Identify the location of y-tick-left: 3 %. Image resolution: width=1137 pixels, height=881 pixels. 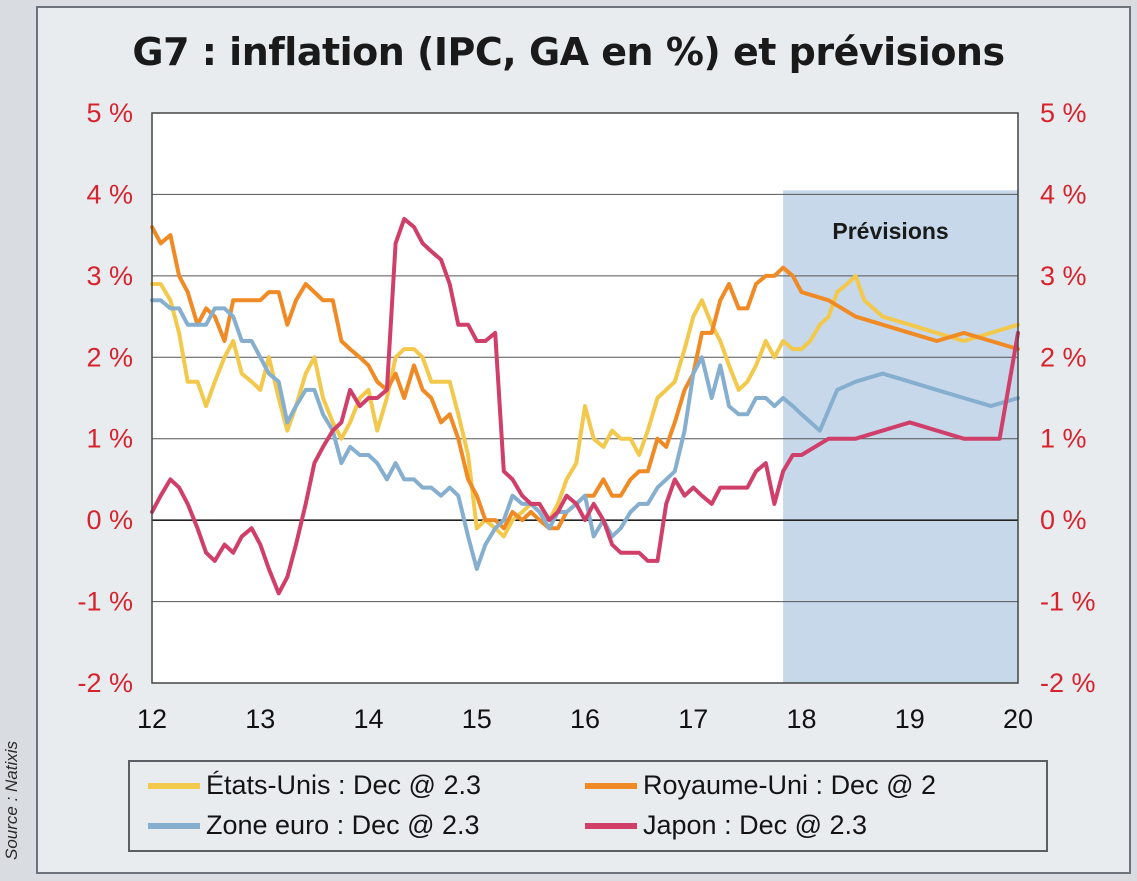
(109, 276).